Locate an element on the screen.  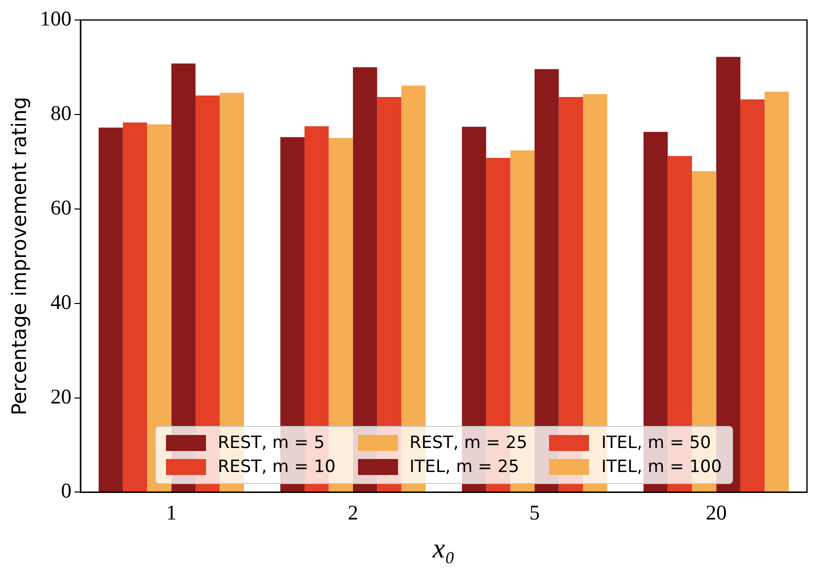
legend-label: REST, m = 10 is located at coordinates (277, 467).